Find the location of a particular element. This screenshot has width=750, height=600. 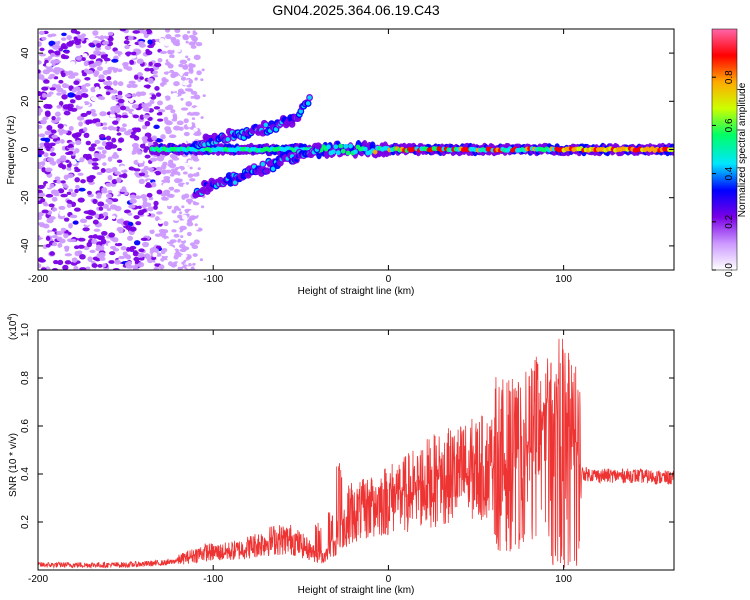

y-tick-label: -20 is located at coordinates (25, 197).